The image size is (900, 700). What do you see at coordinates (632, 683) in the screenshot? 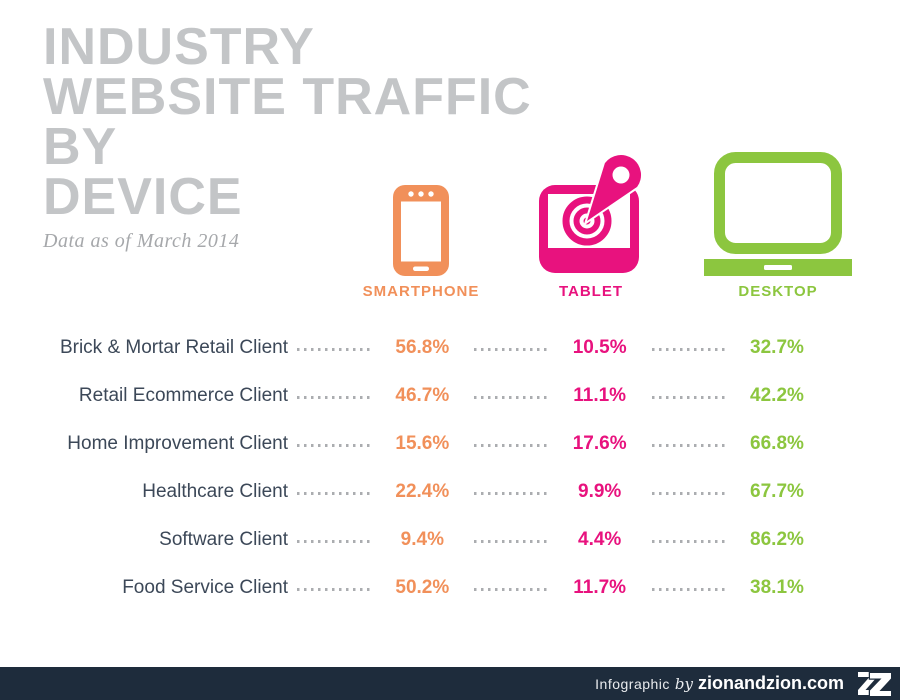
I see `footer-credit-label: Infographic` at bounding box center [632, 683].